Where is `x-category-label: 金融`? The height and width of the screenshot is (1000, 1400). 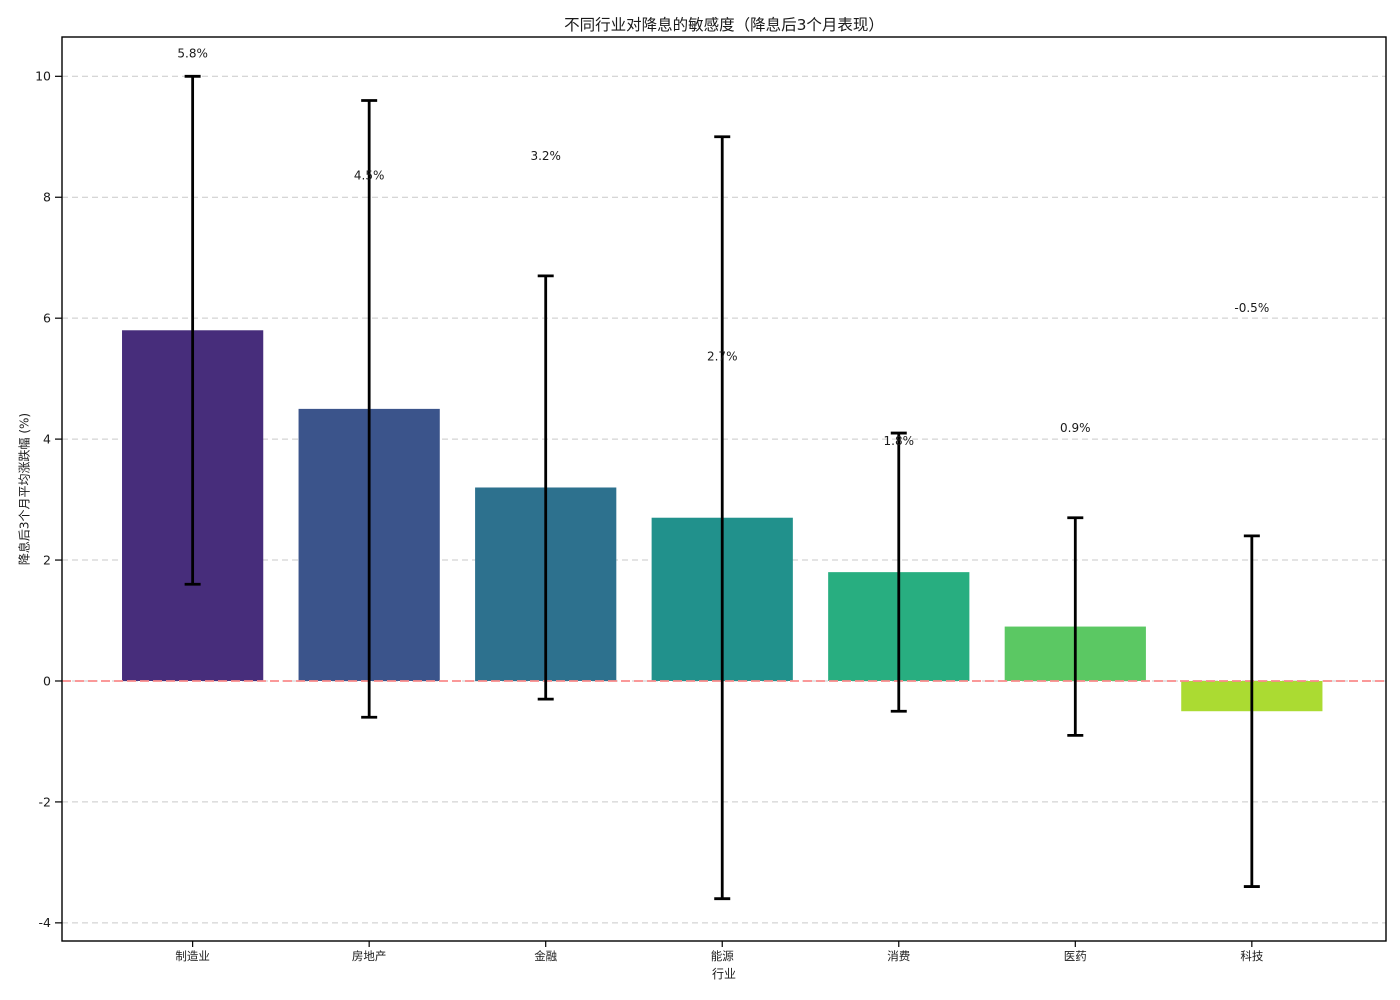
x-category-label: 金融 is located at coordinates (545, 956).